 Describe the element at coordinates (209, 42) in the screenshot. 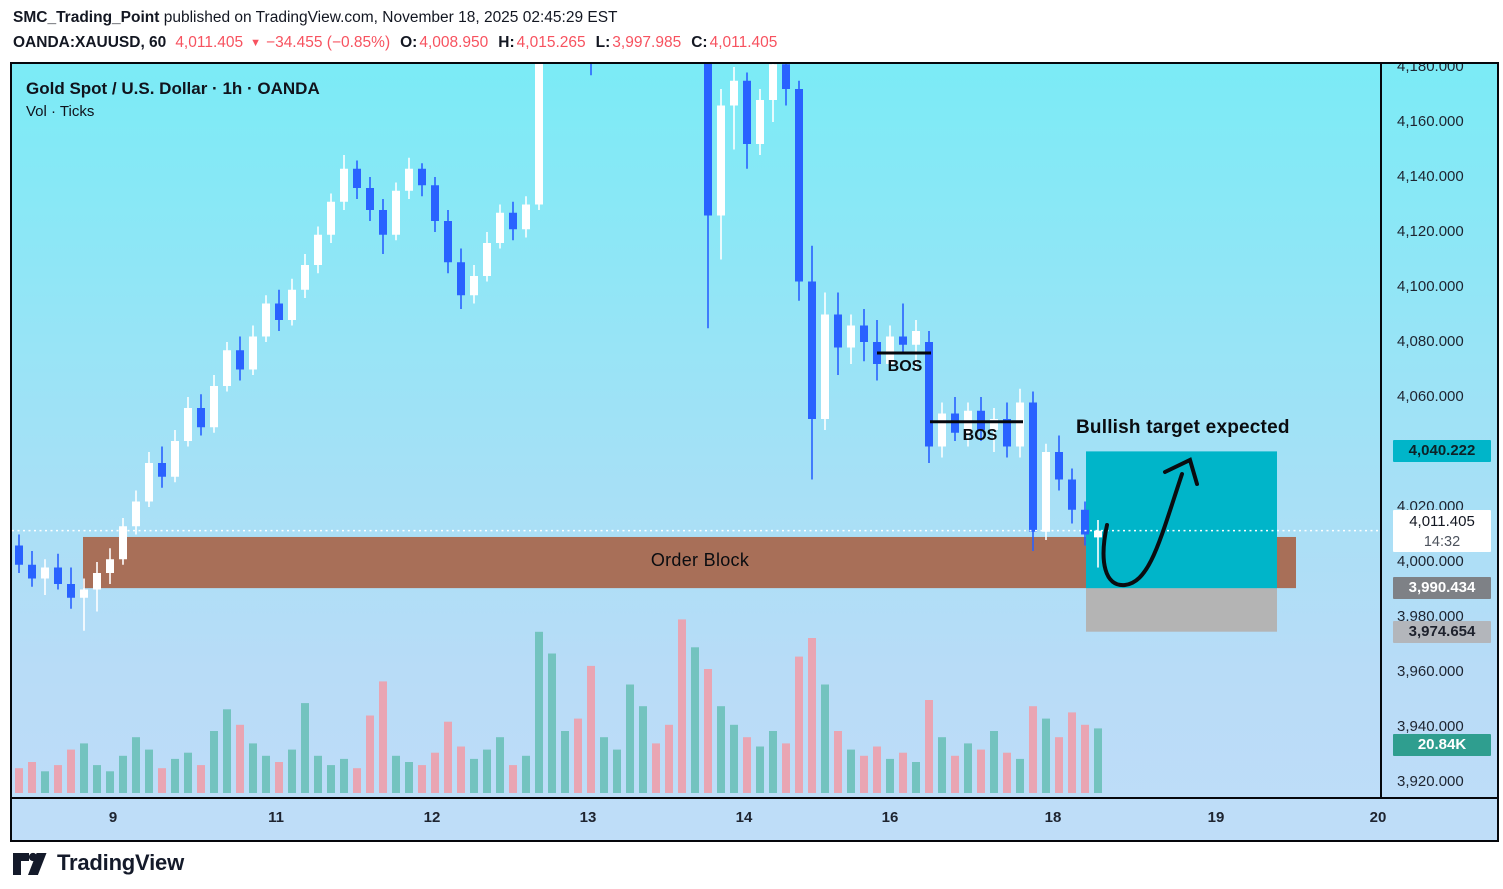

I see `last-price: 4,011.405` at that location.